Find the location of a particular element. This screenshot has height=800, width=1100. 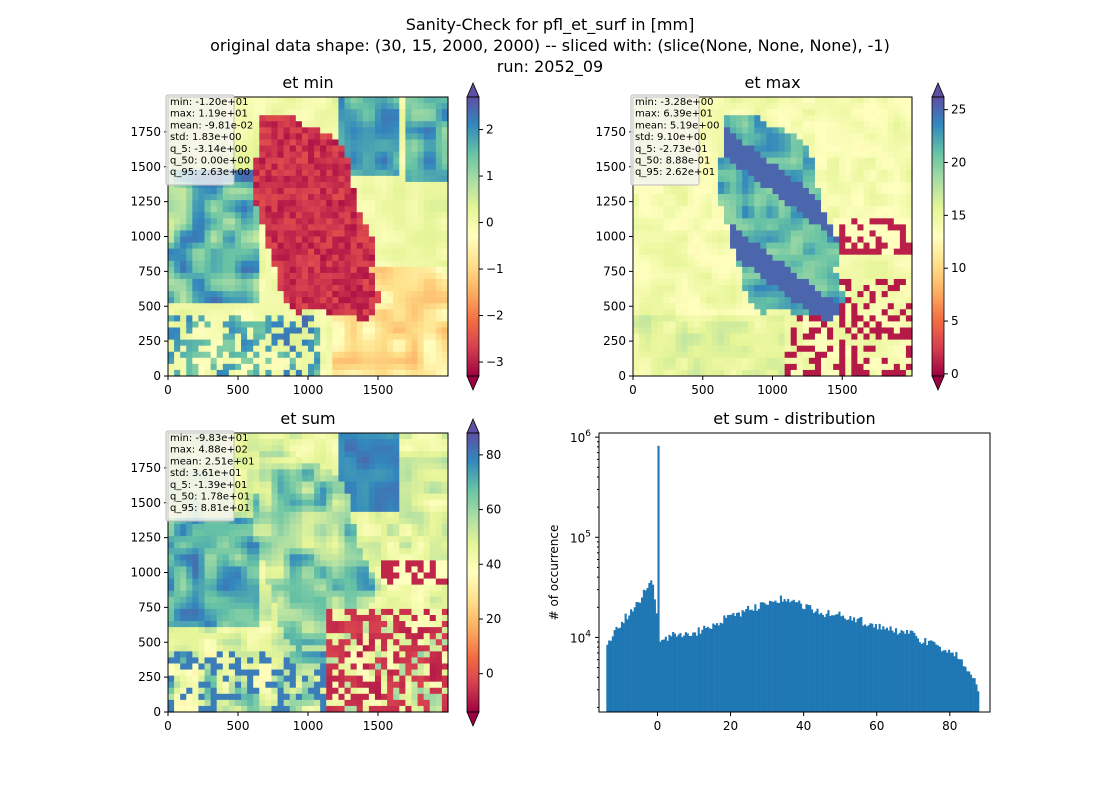

y-tick-label: 1750 is located at coordinates (610, 132).